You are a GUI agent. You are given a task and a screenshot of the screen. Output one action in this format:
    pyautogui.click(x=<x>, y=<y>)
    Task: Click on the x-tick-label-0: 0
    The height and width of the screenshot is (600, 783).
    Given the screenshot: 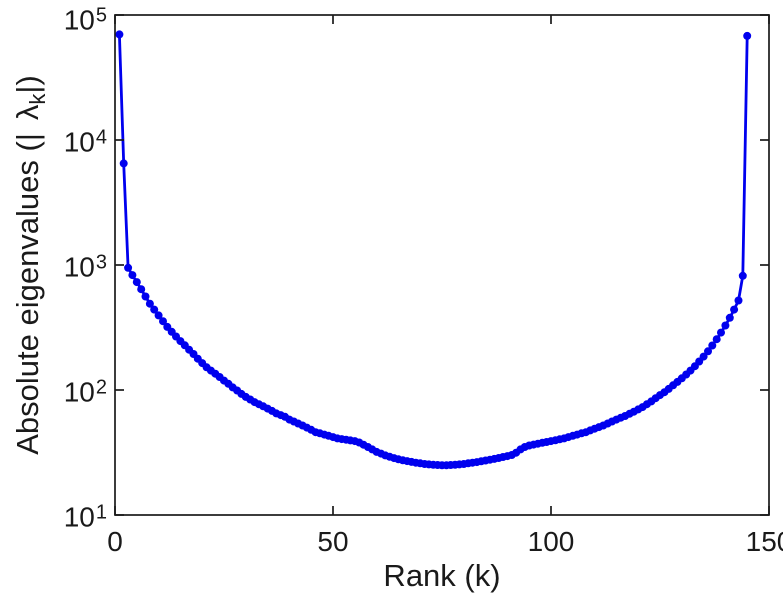 What is the action you would take?
    pyautogui.click(x=115, y=541)
    